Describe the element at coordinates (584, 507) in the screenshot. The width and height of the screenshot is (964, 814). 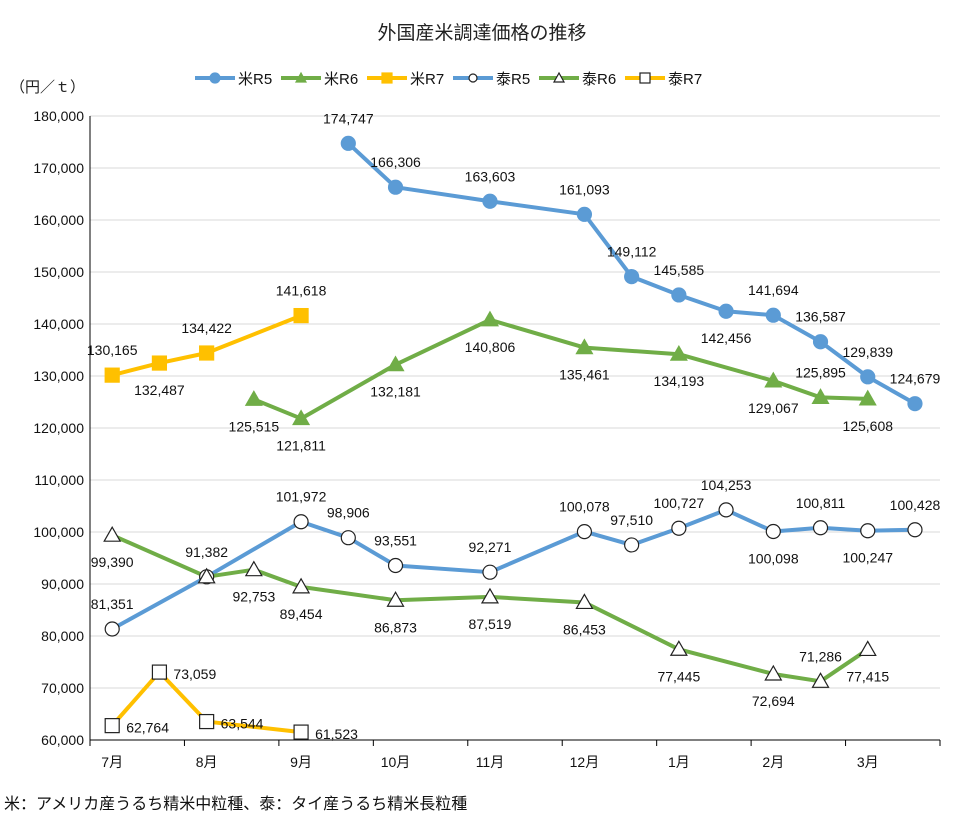
I see `data-label: 100,078` at that location.